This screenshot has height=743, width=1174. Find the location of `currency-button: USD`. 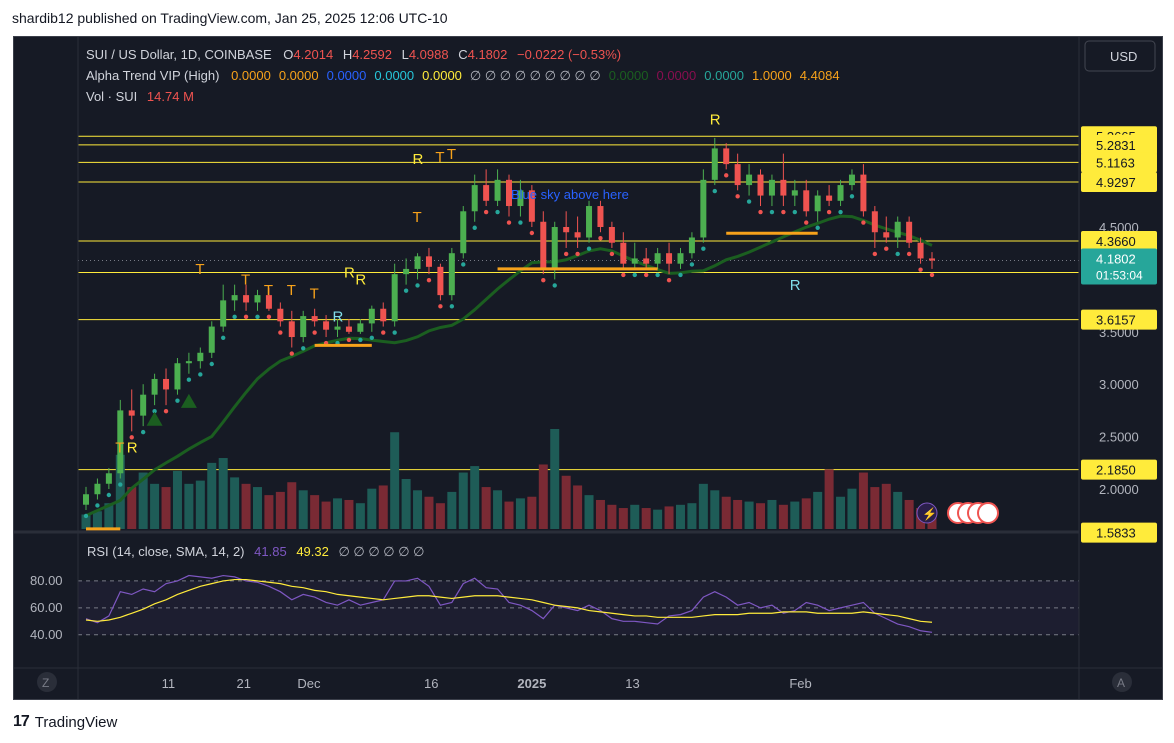

currency-button: USD is located at coordinates (1120, 56).